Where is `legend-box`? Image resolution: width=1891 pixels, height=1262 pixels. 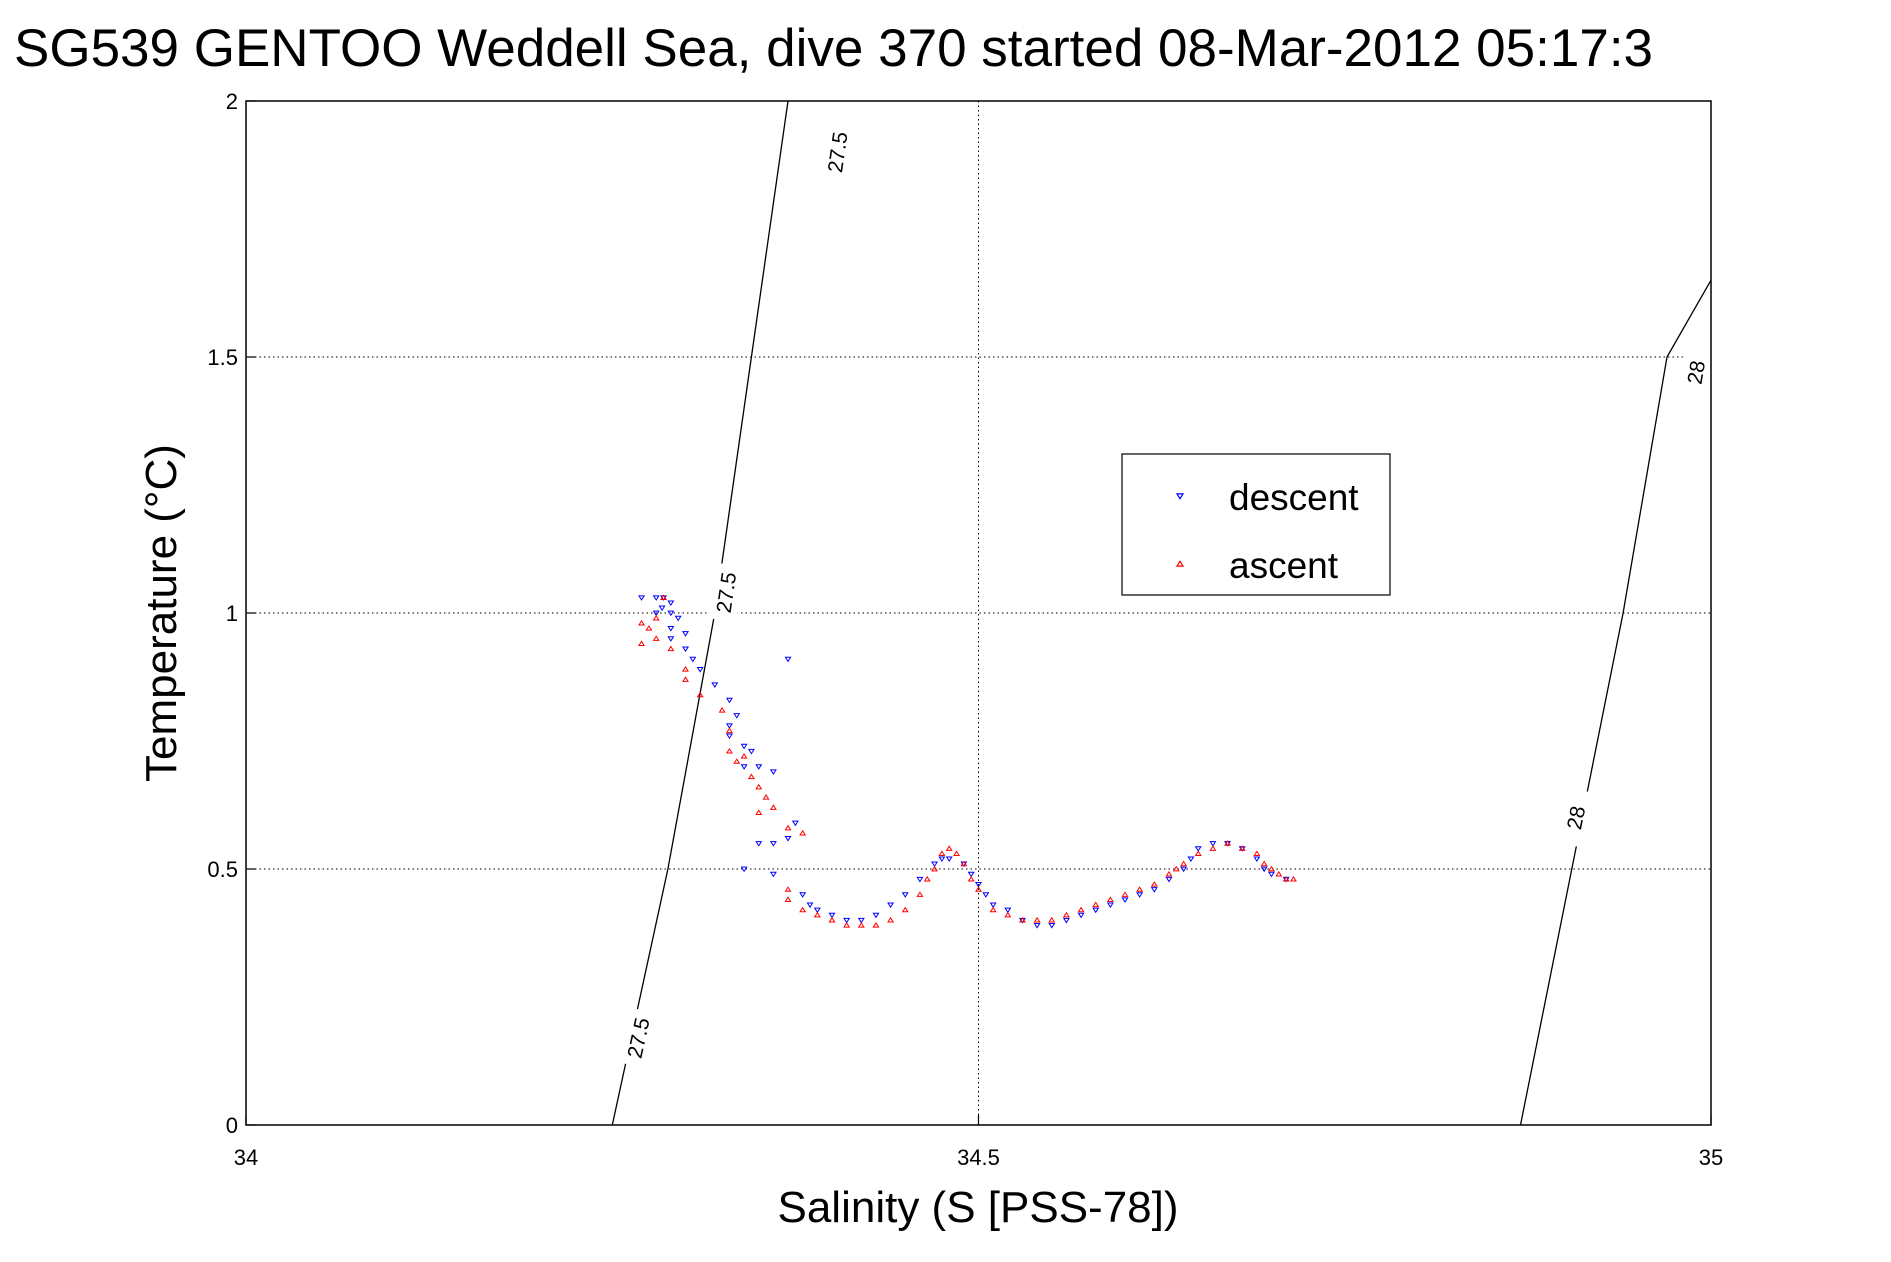
legend-box is located at coordinates (1256, 524).